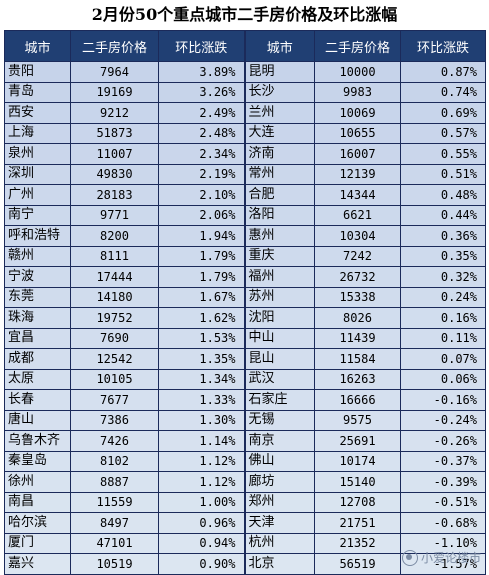  Describe the element at coordinates (443, 461) in the screenshot. I see `change-cell: -0.37%` at that location.